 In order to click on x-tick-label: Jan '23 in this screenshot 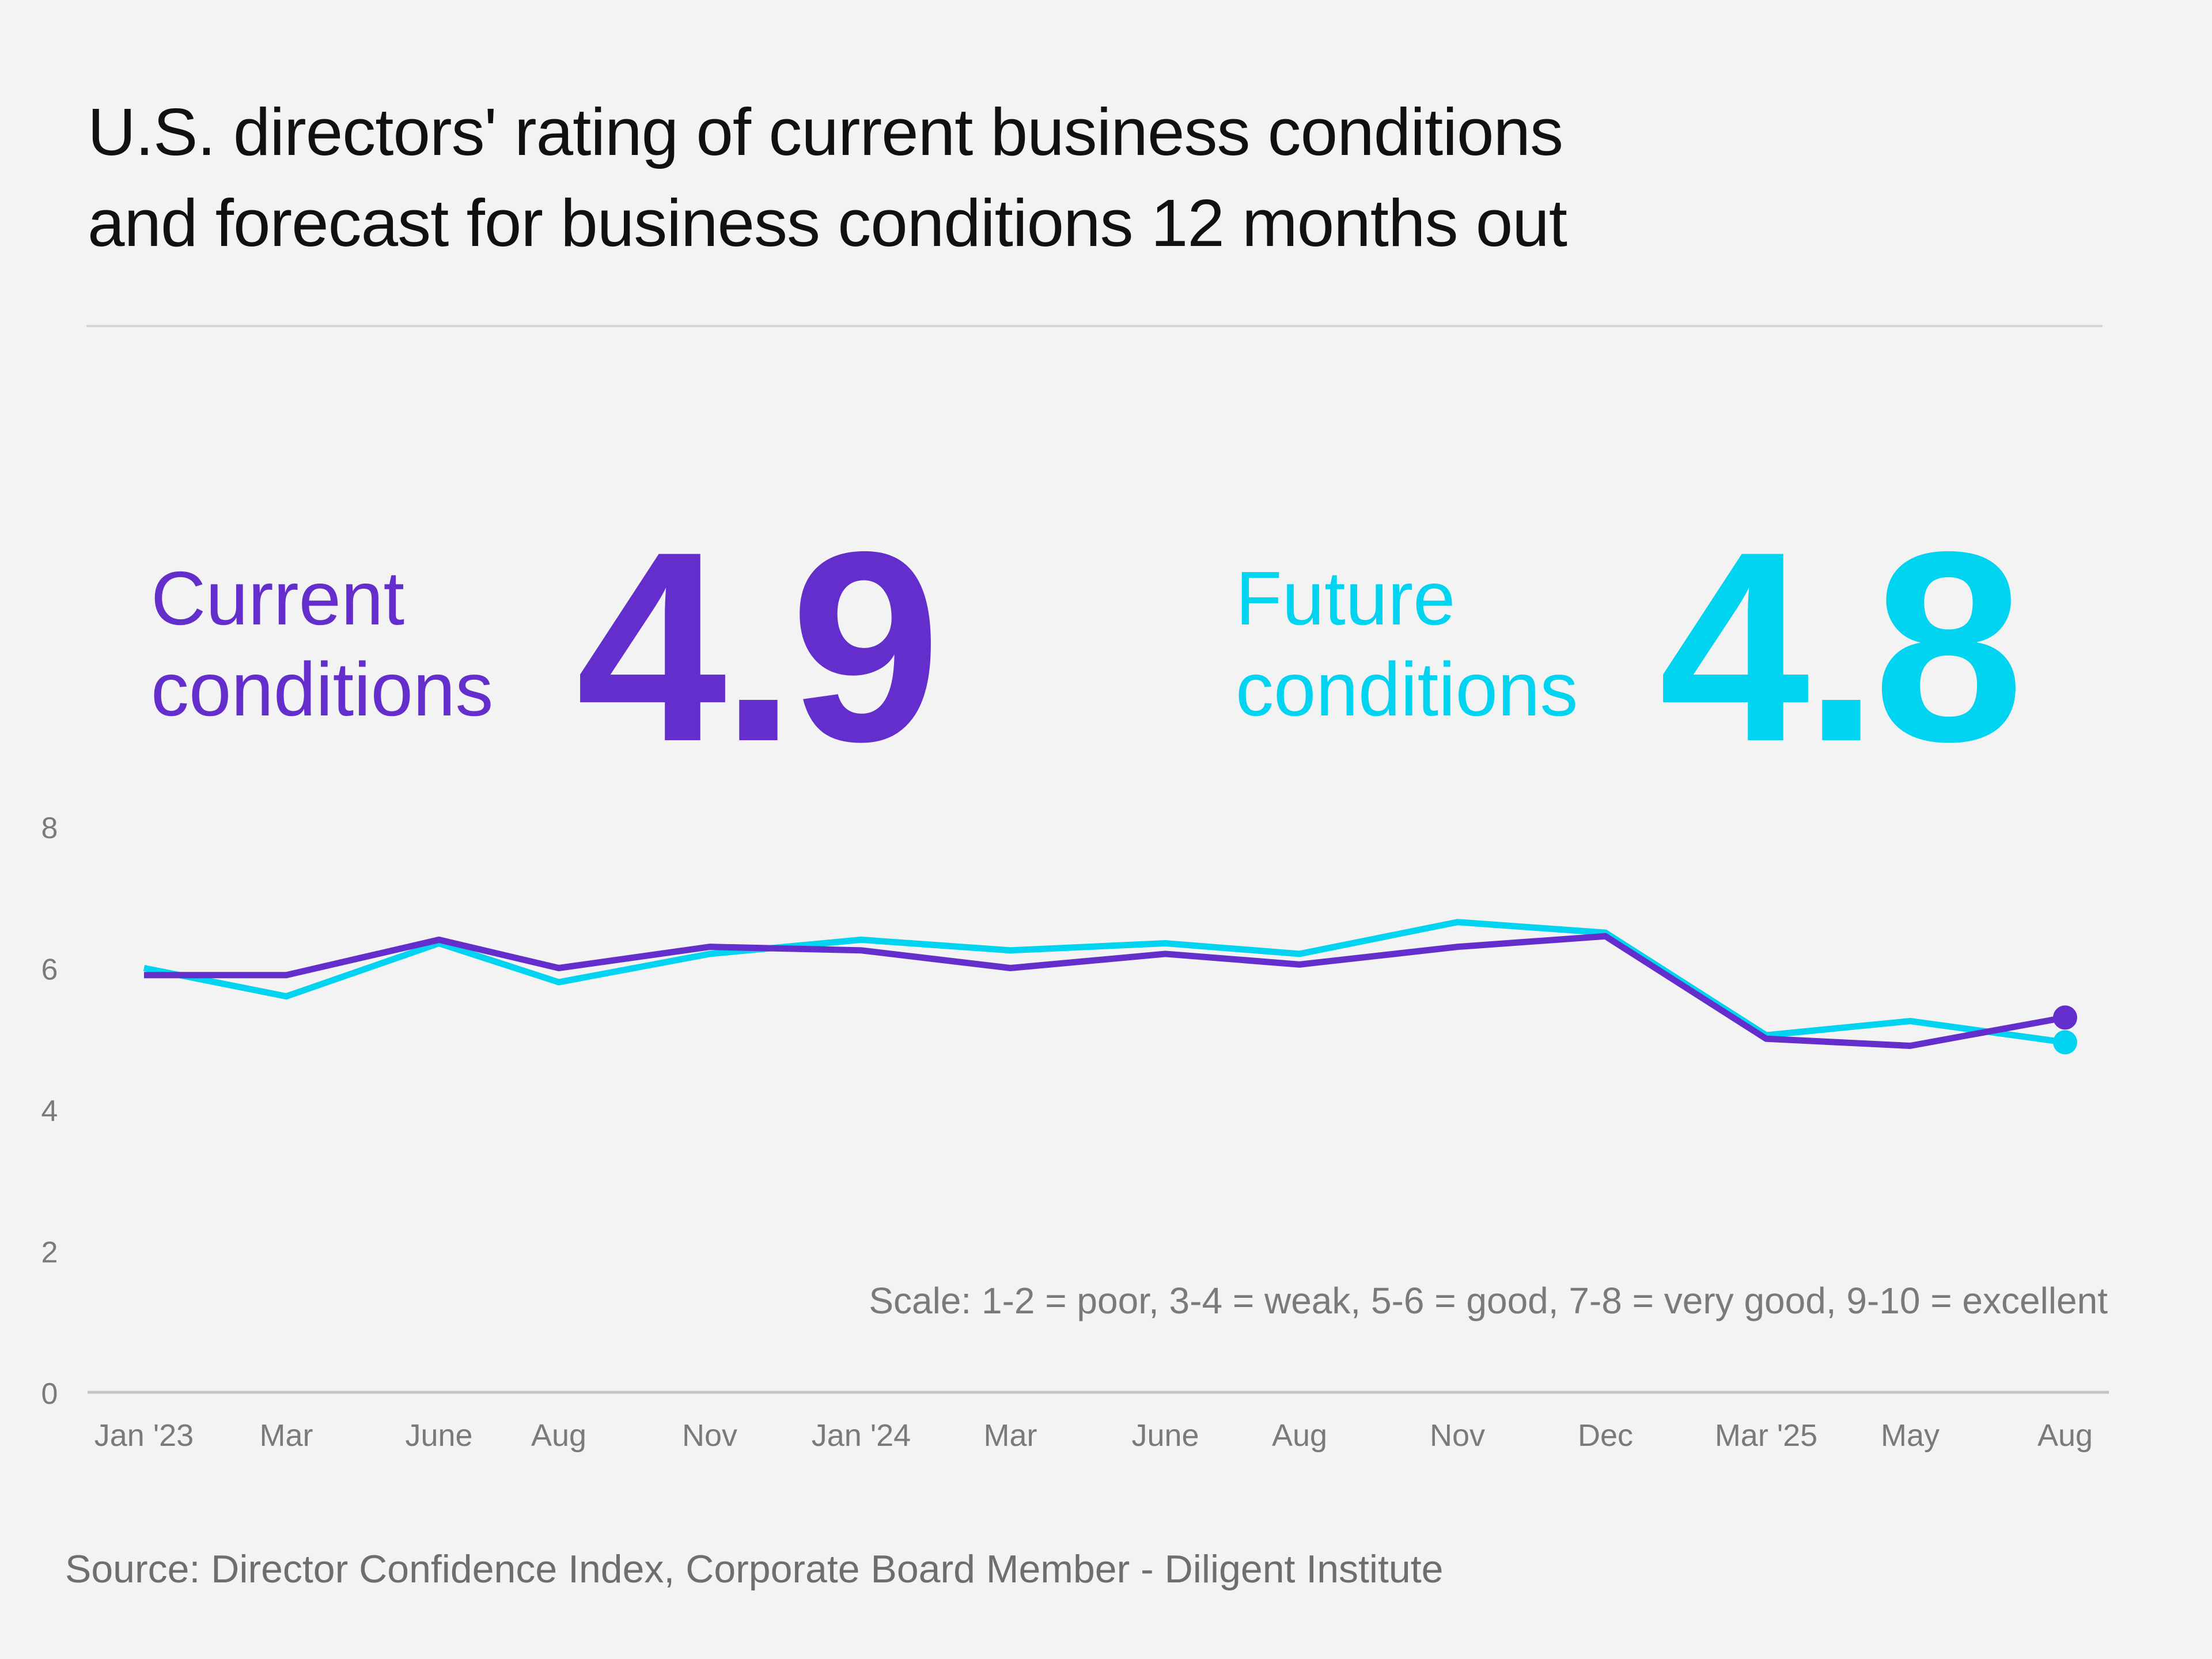, I will do `click(144, 1435)`.